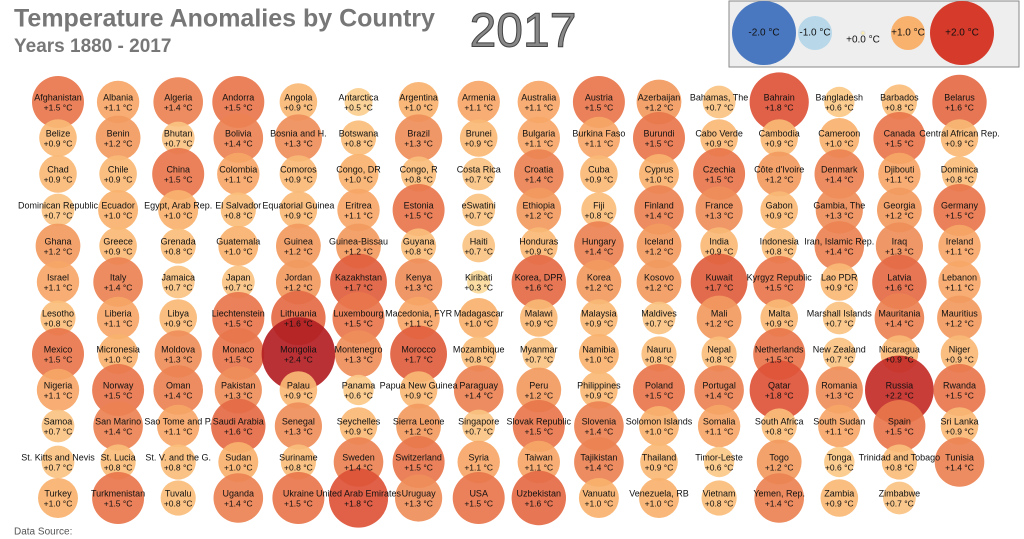 The height and width of the screenshot is (539, 1024). Describe the element at coordinates (719, 457) in the screenshot. I see `country-name: Timor-Leste` at that location.